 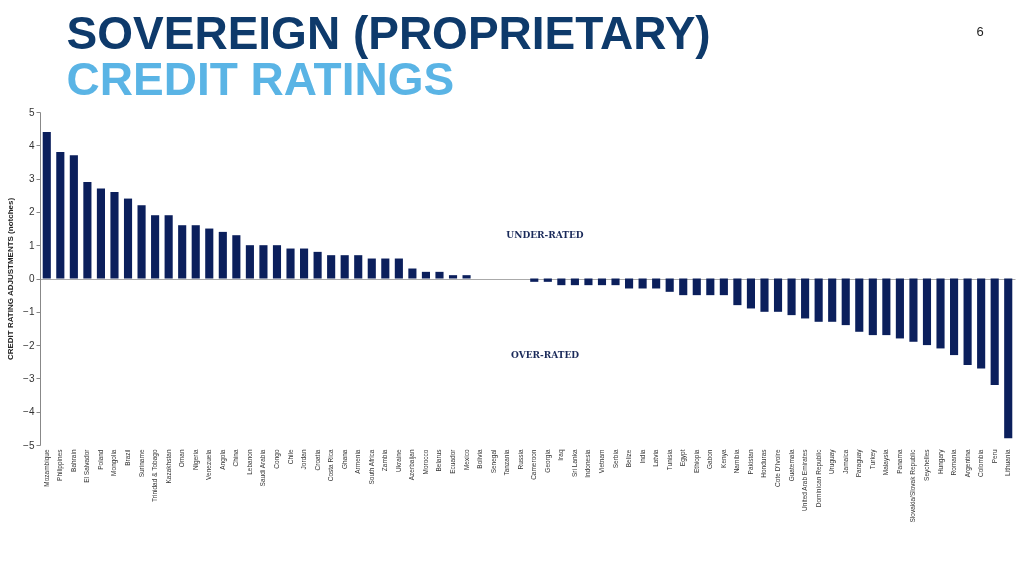 I want to click on y-tick-label: −2, so click(x=29, y=345).